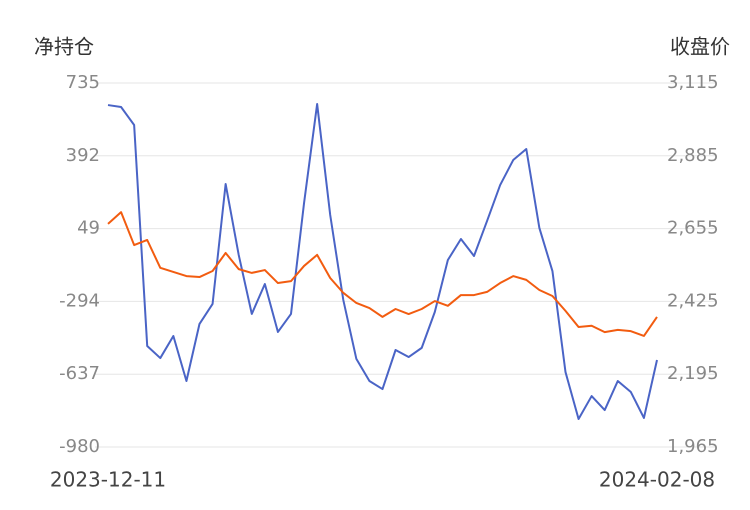 This screenshot has width=750, height=510. I want to click on x-tick-label: 2023-12-11, so click(108, 480).